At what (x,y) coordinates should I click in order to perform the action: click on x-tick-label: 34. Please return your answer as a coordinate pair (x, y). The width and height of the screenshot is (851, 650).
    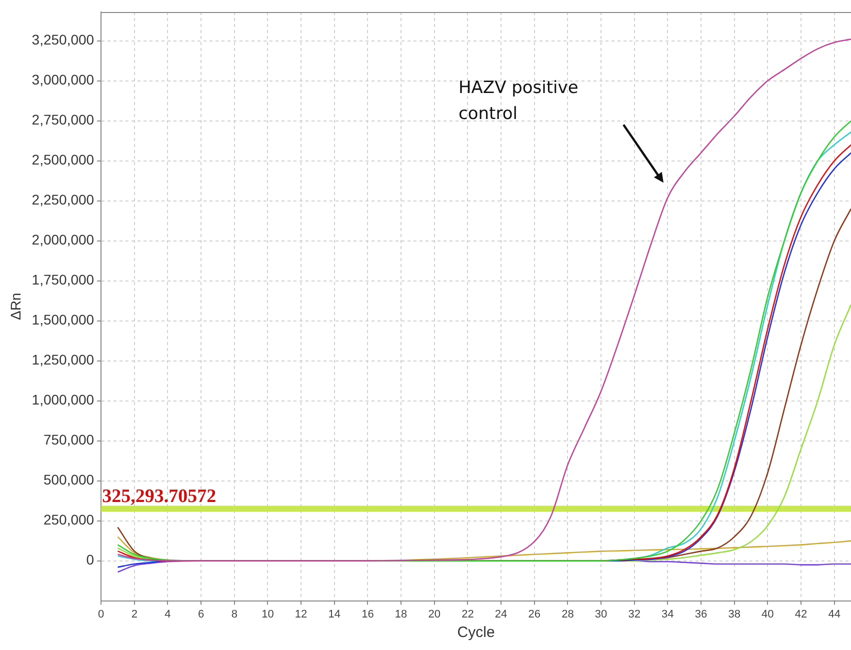
    Looking at the image, I should click on (668, 614).